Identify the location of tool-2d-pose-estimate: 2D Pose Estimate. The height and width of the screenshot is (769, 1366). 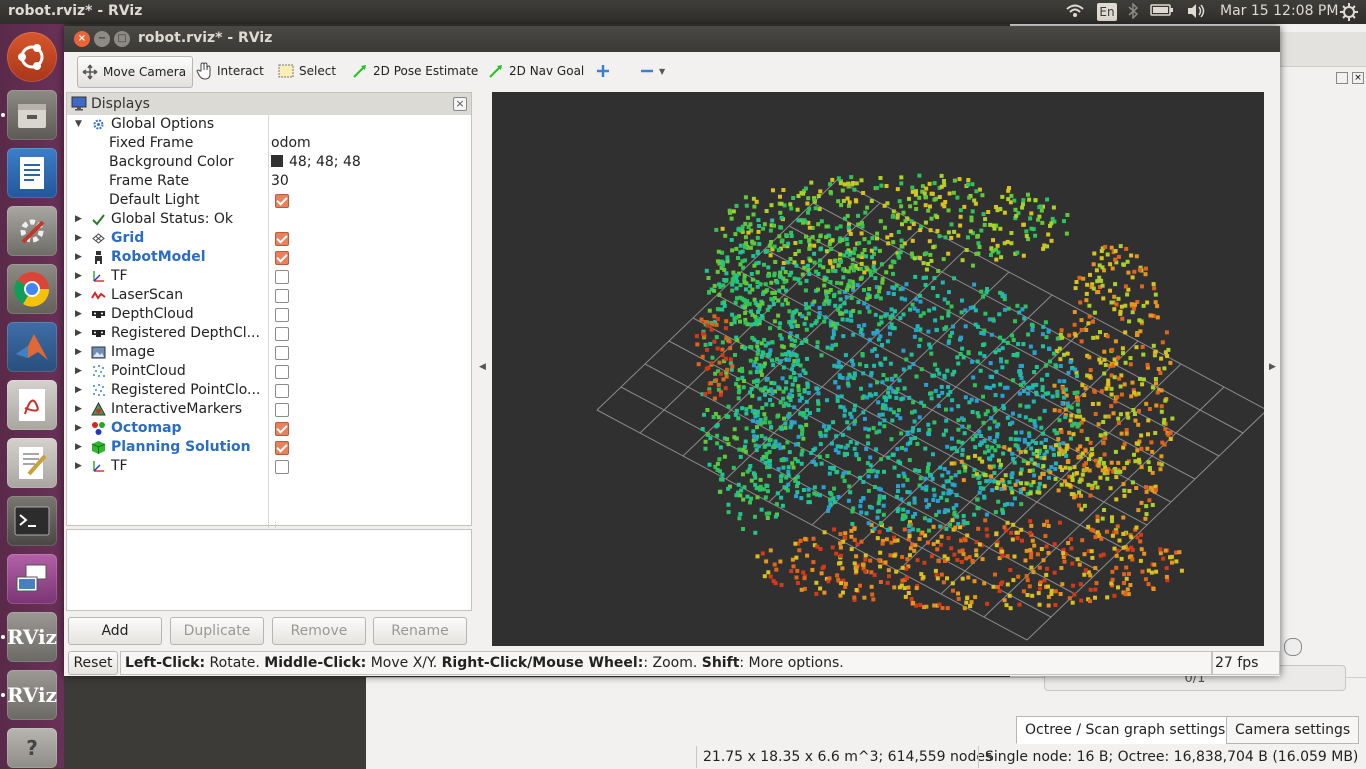
(415, 71).